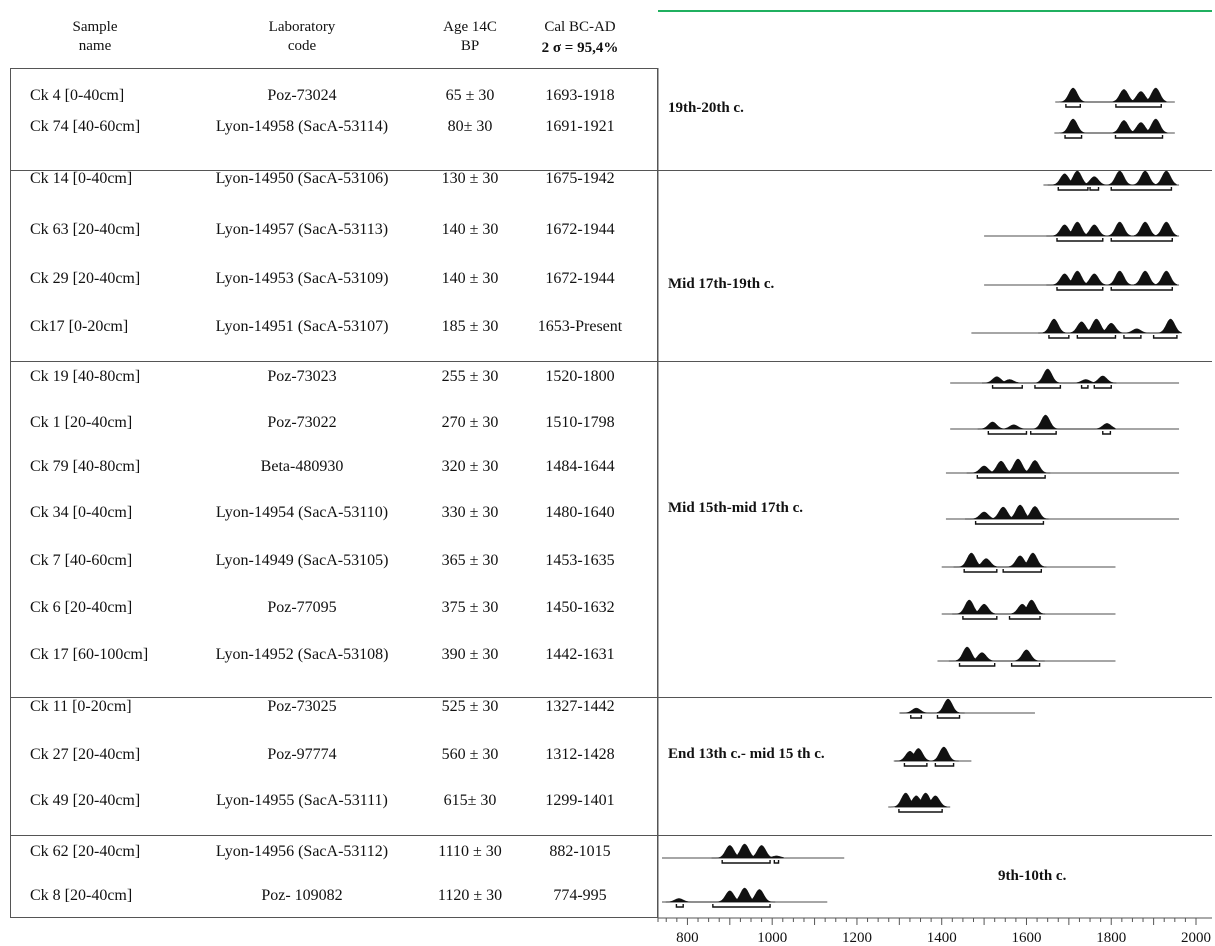 This screenshot has height=946, width=1215. Describe the element at coordinates (580, 654) in the screenshot. I see `cal-range-cell: 1442-1631` at that location.